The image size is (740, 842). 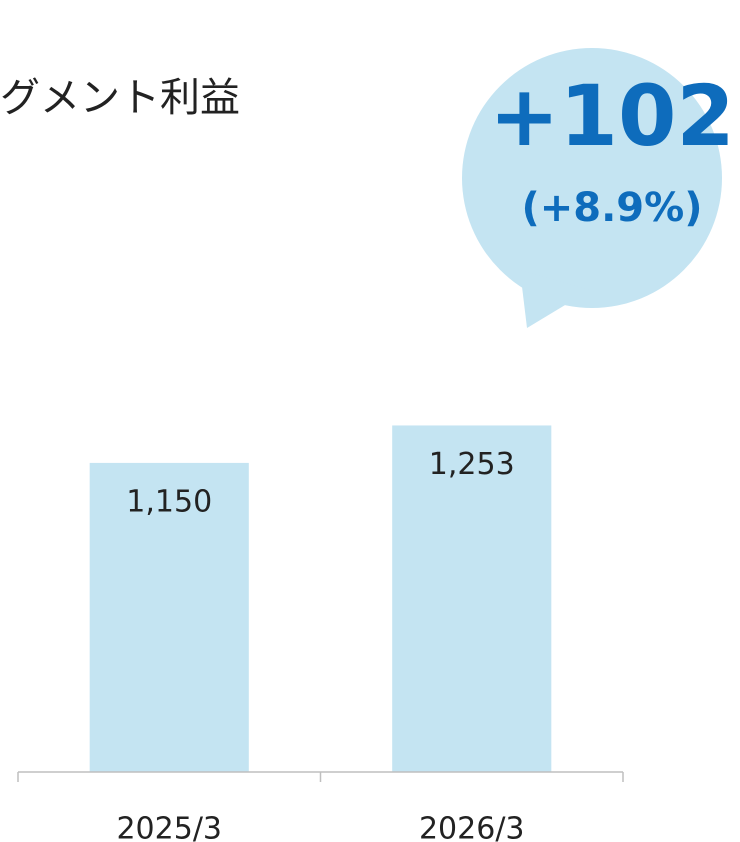 What do you see at coordinates (120, 98) in the screenshot?
I see `chart-title: グメント利益` at bounding box center [120, 98].